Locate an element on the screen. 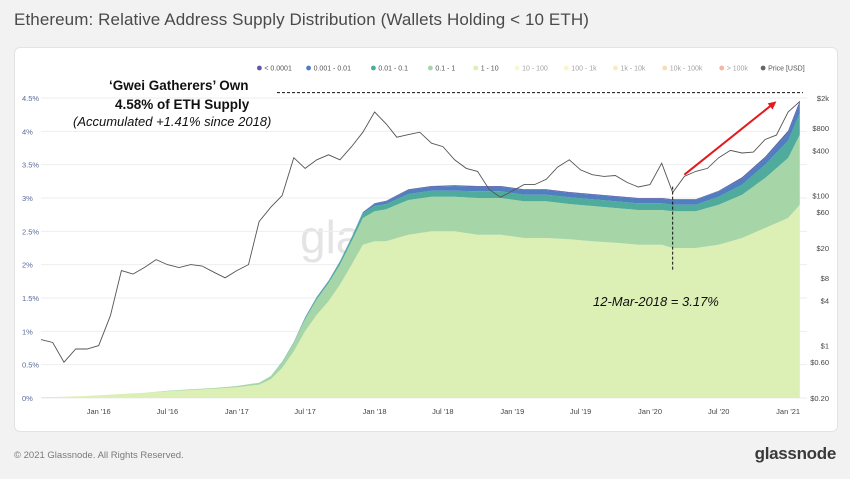 This screenshot has height=479, width=850. y-right-tick-label: $0.20 is located at coordinates (819, 398).